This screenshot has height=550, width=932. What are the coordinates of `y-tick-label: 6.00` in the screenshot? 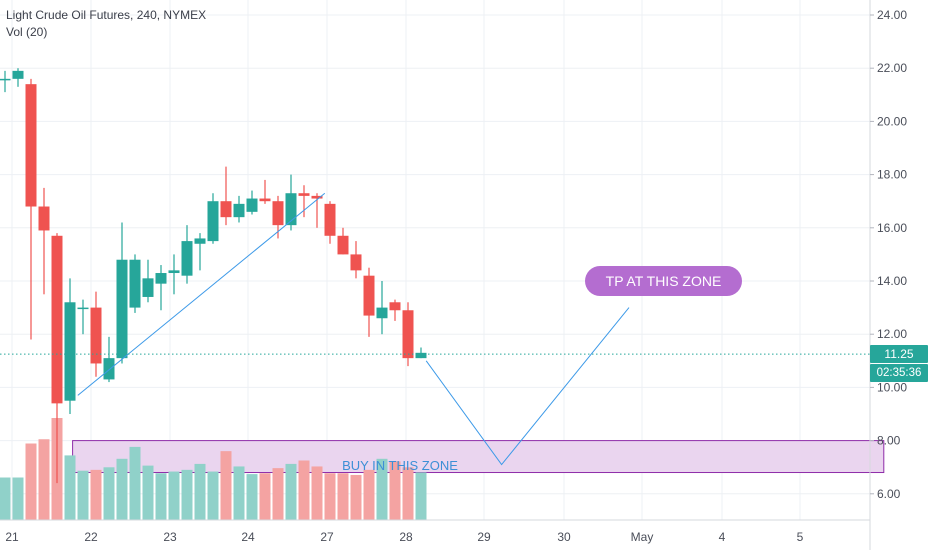 It's located at (889, 494).